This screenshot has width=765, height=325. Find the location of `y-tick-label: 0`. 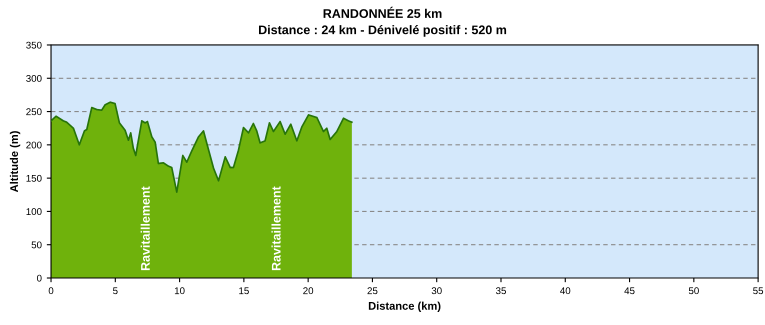

y-tick-label: 0 is located at coordinates (39, 278).